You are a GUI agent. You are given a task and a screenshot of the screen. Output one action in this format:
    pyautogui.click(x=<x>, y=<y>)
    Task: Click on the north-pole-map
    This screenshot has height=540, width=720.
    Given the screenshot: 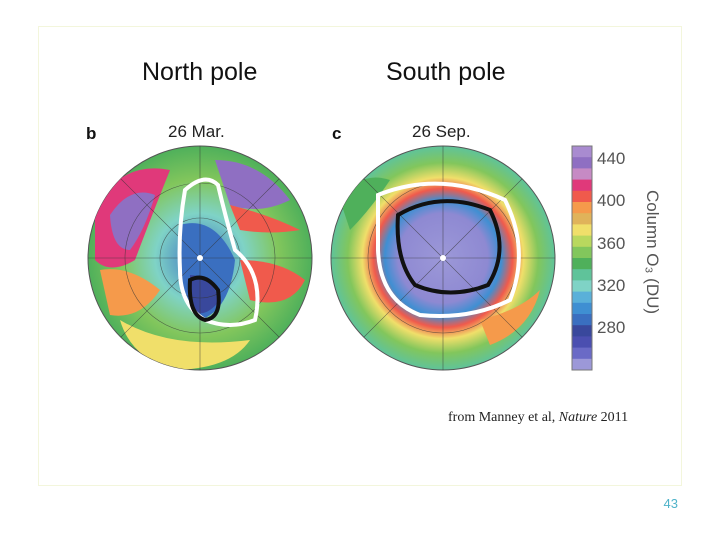 What is the action you would take?
    pyautogui.click(x=200, y=258)
    